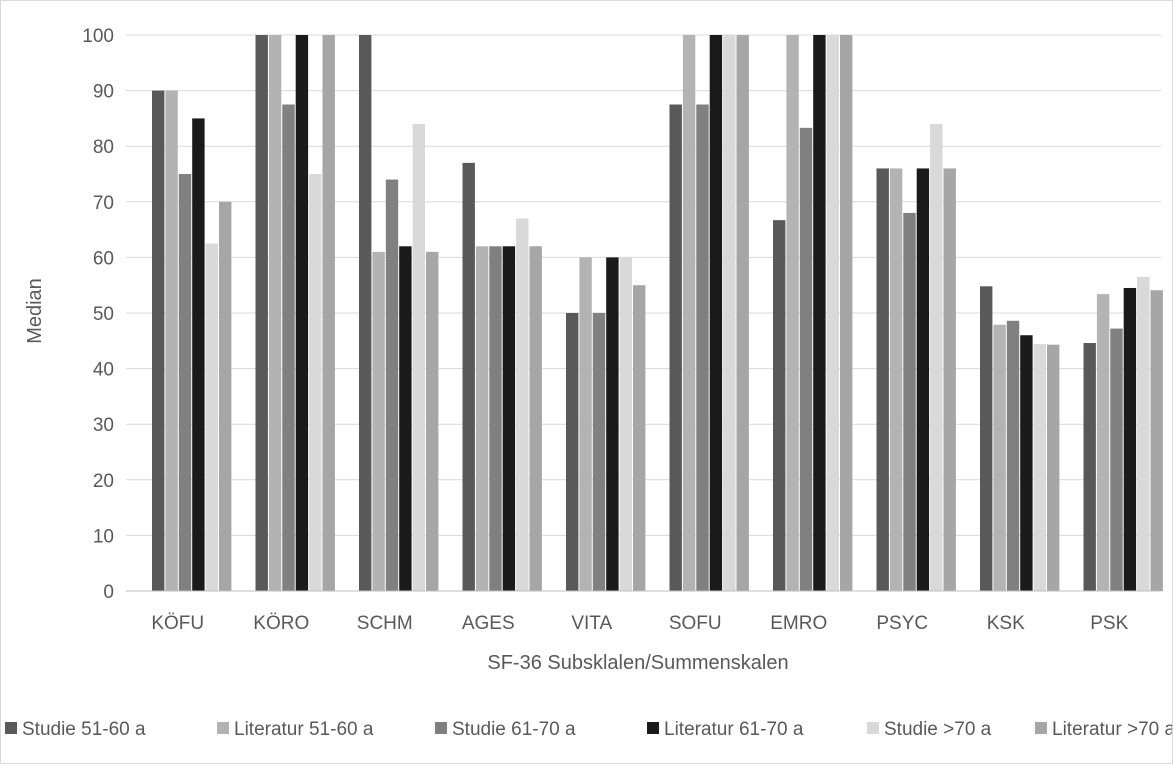  Describe the element at coordinates (281, 623) in the screenshot. I see `x-tick-label: KÖRO` at that location.